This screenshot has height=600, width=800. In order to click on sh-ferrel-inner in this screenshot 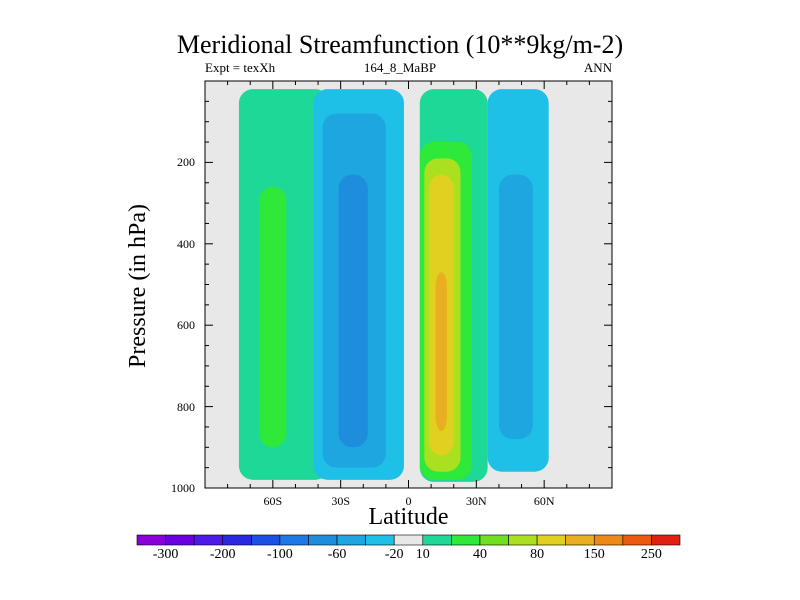, I will do `click(353, 311)`.